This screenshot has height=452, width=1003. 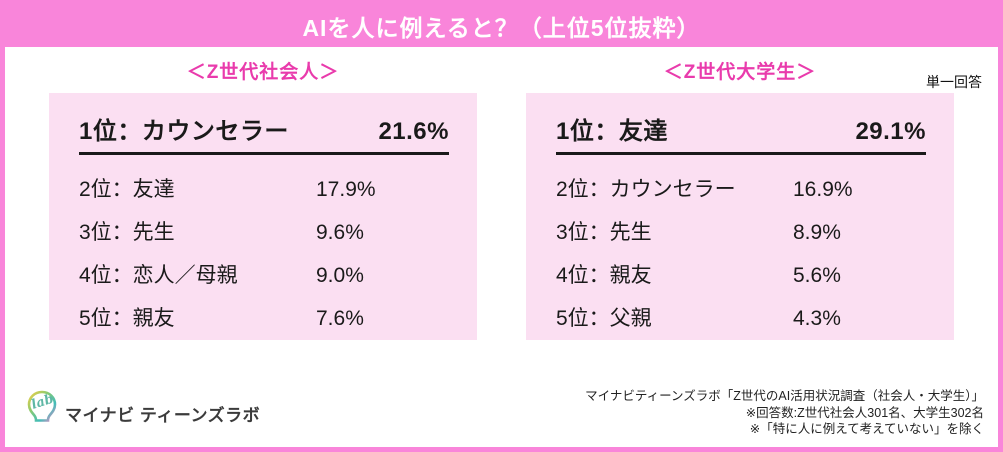 I want to click on rank-label: 4位：親友, so click(x=604, y=275).